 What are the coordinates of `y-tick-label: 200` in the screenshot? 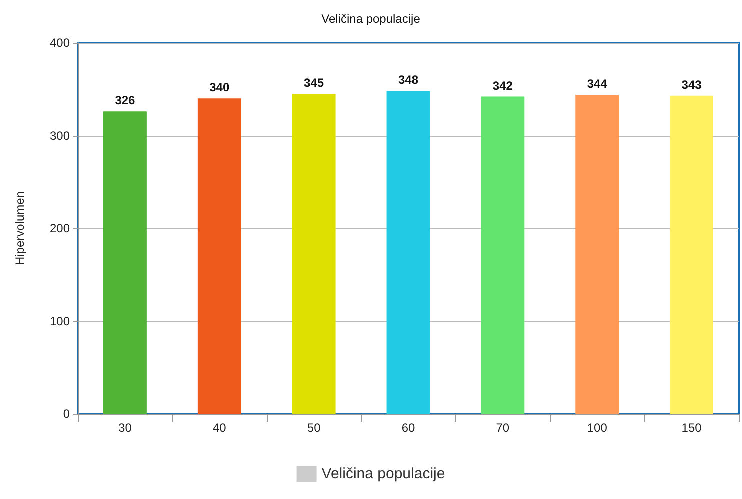 It's located at (60, 229).